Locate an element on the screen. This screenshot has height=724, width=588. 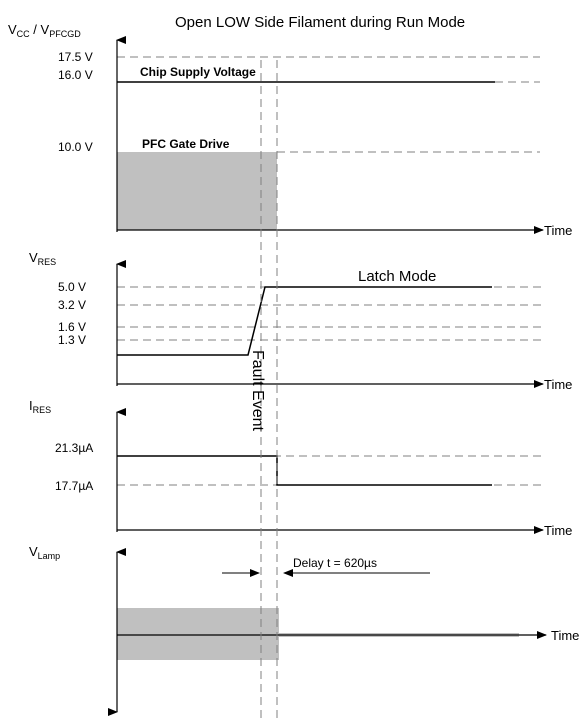
tick-1v6: 1.6 V is located at coordinates (72, 327).